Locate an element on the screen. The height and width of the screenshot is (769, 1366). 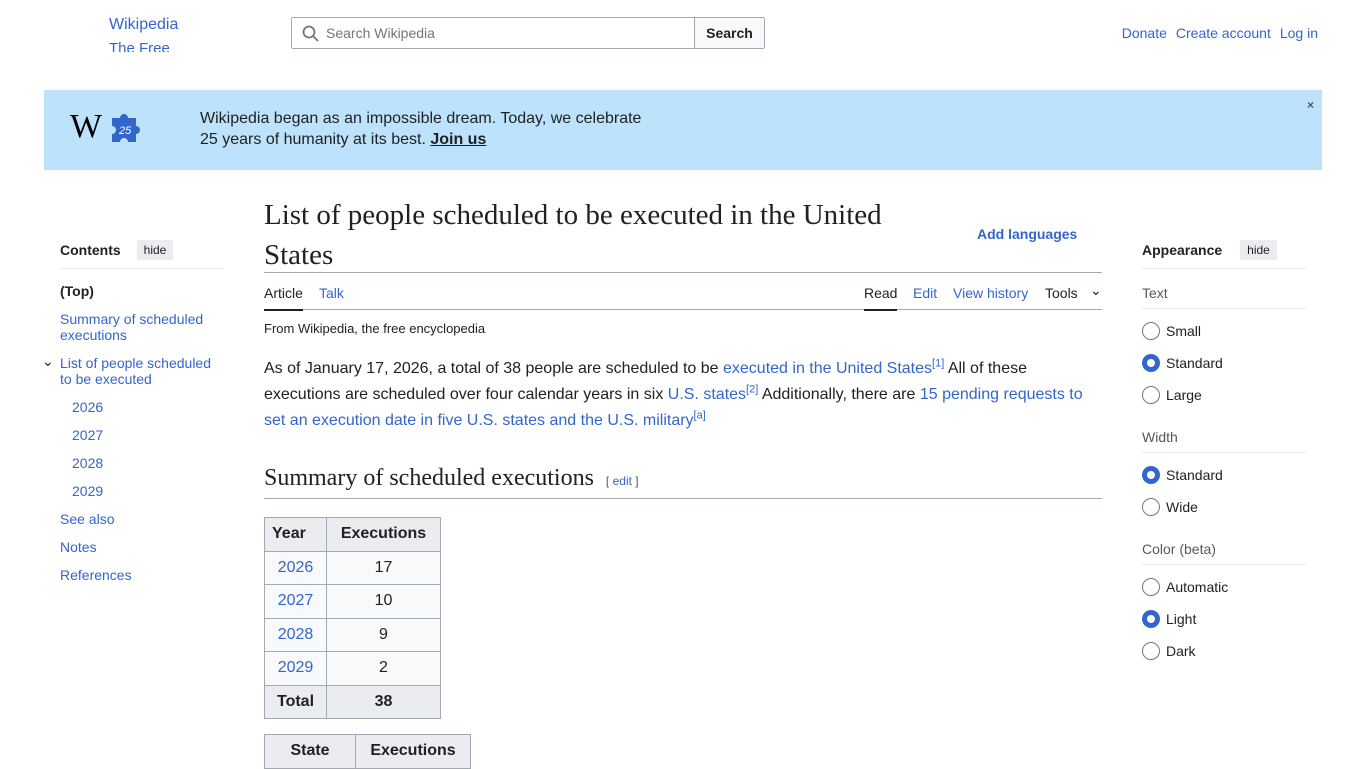
count: 2 is located at coordinates (383, 668).